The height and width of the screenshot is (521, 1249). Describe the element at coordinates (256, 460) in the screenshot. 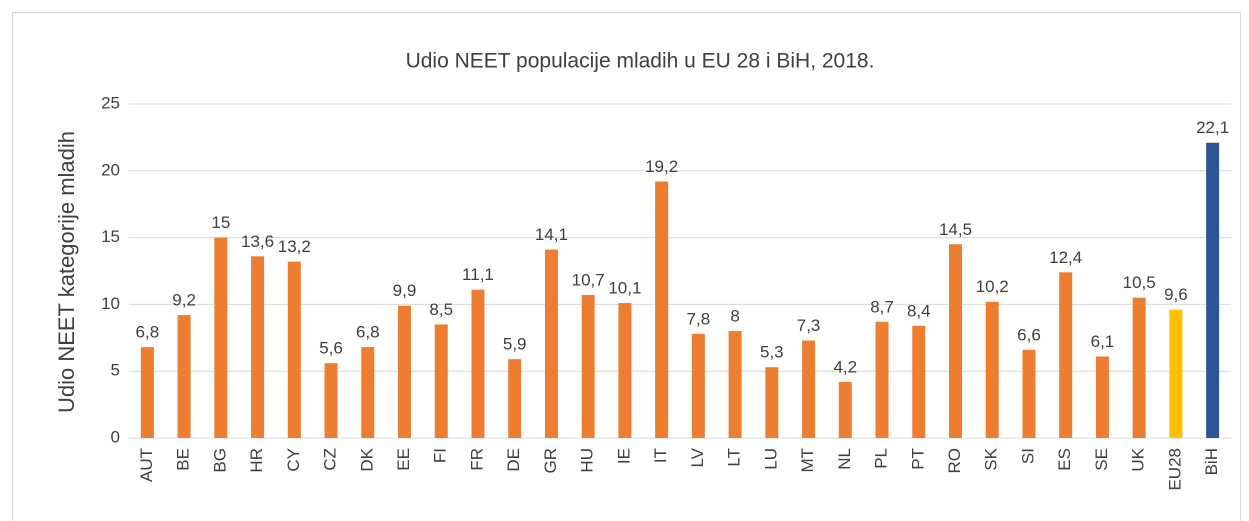

I see `x-tick-label: HR` at that location.